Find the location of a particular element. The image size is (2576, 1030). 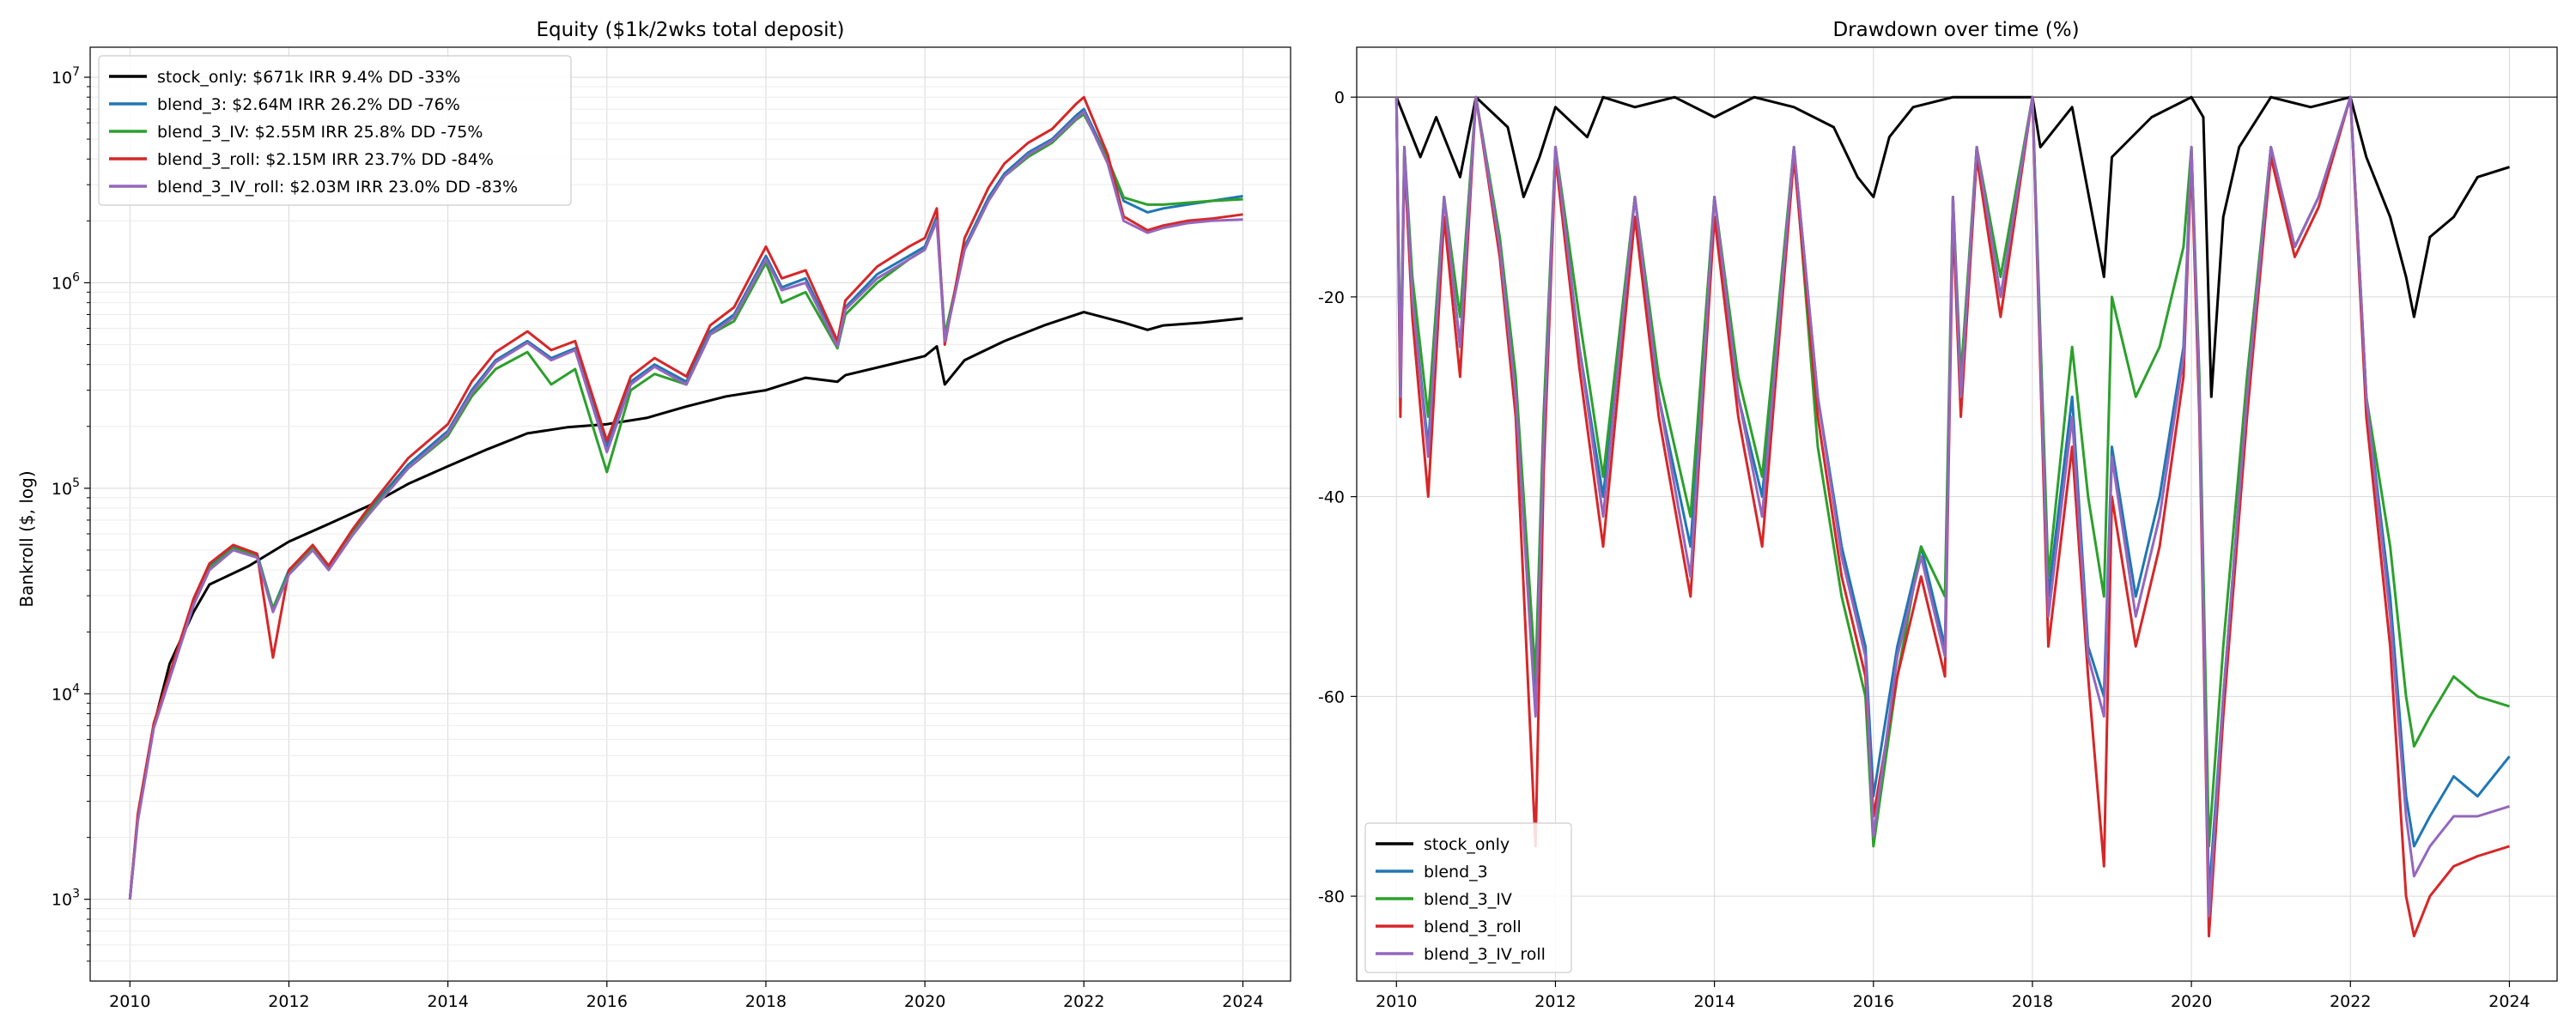

drawdown-legend-label-blend-3: blend_3 is located at coordinates (1456, 872).